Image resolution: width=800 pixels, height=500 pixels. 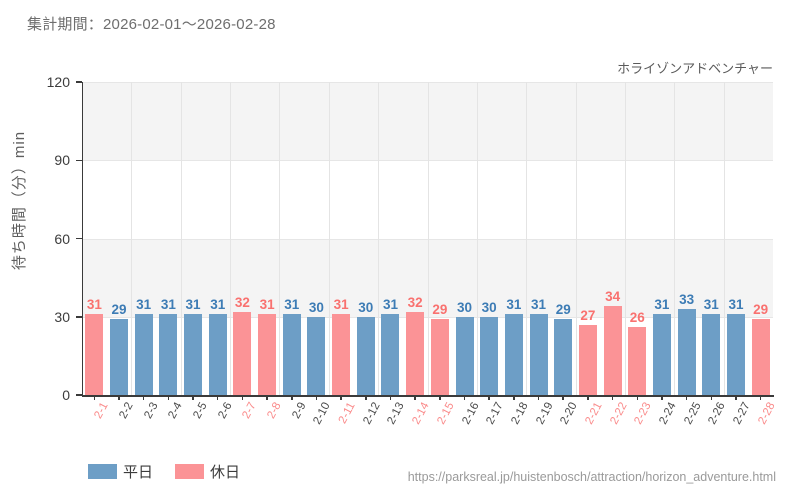 I want to click on x-tick-label-2-22: 2-22, so click(x=618, y=413).